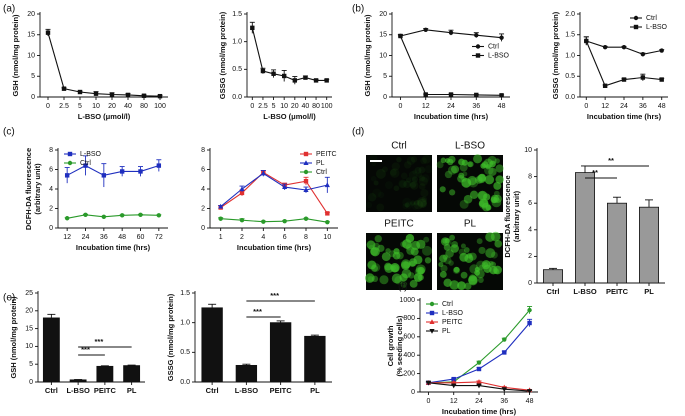  I want to click on x-tick-label: 0, so click(428, 401).